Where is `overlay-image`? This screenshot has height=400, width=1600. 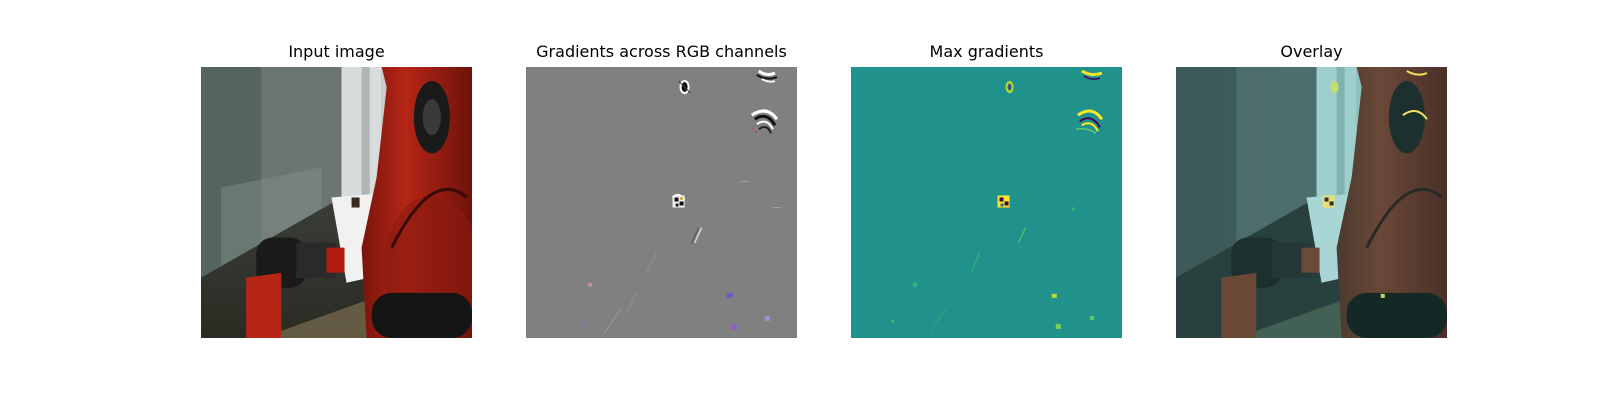
overlay-image is located at coordinates (1311, 202).